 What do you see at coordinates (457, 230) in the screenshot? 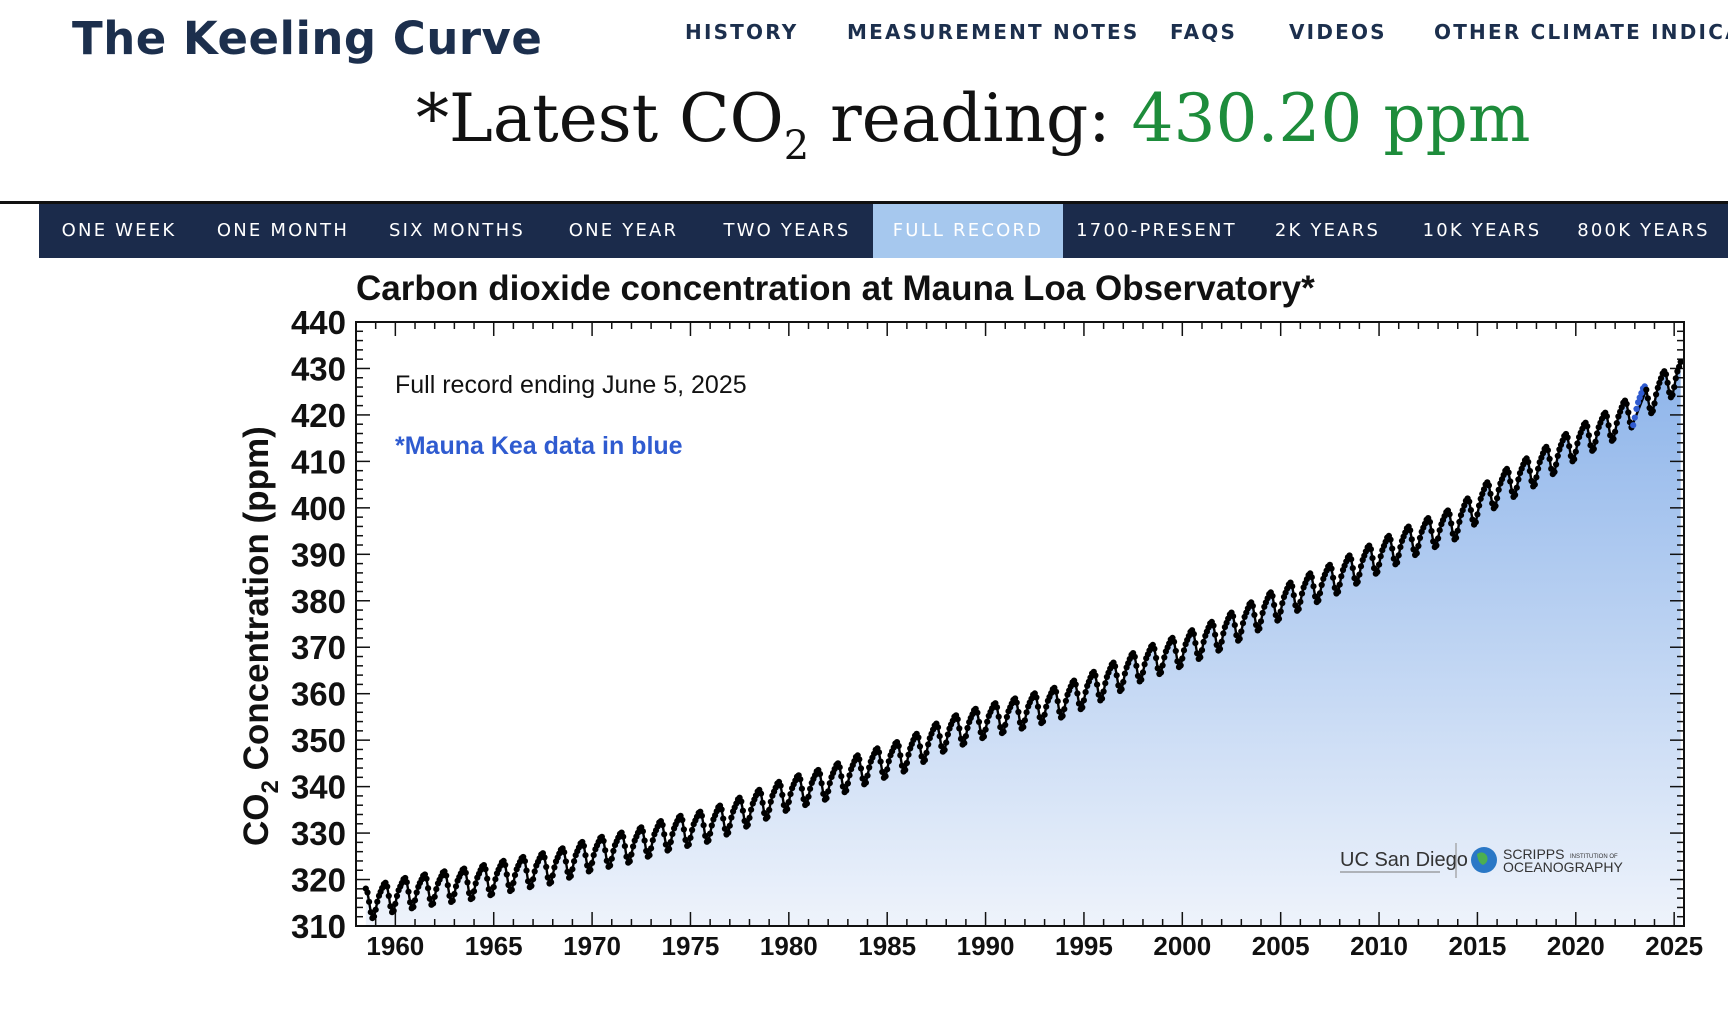
I see `tab-six-months: SIX MONTHS` at bounding box center [457, 230].